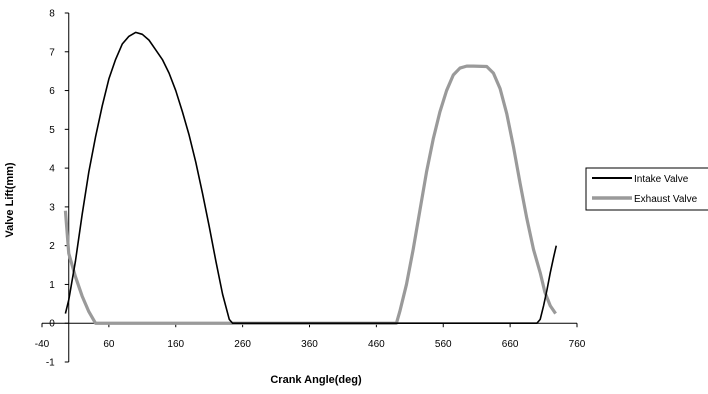  I want to click on y-tick-label: 4, so click(52, 169).